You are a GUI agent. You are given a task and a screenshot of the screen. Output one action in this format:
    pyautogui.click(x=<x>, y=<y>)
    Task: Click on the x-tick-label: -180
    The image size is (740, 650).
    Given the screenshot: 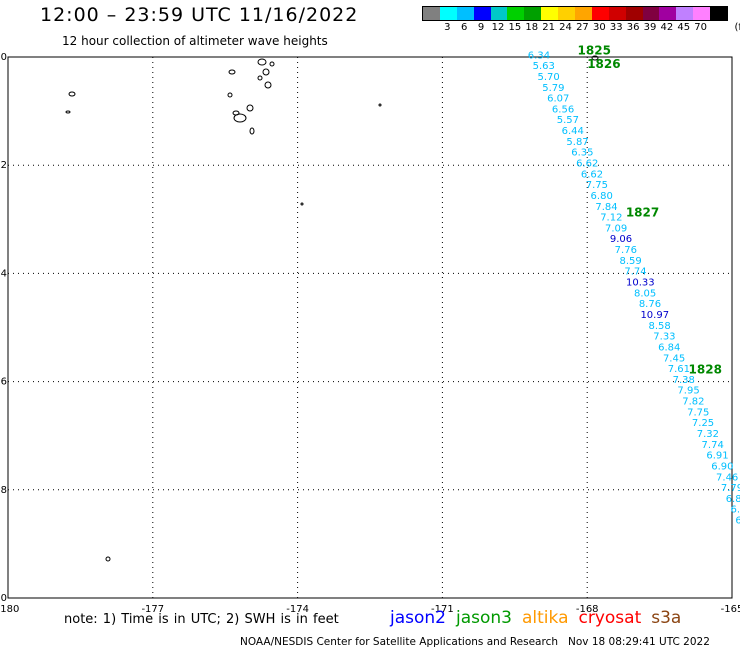 What is the action you would take?
    pyautogui.click(x=9, y=609)
    